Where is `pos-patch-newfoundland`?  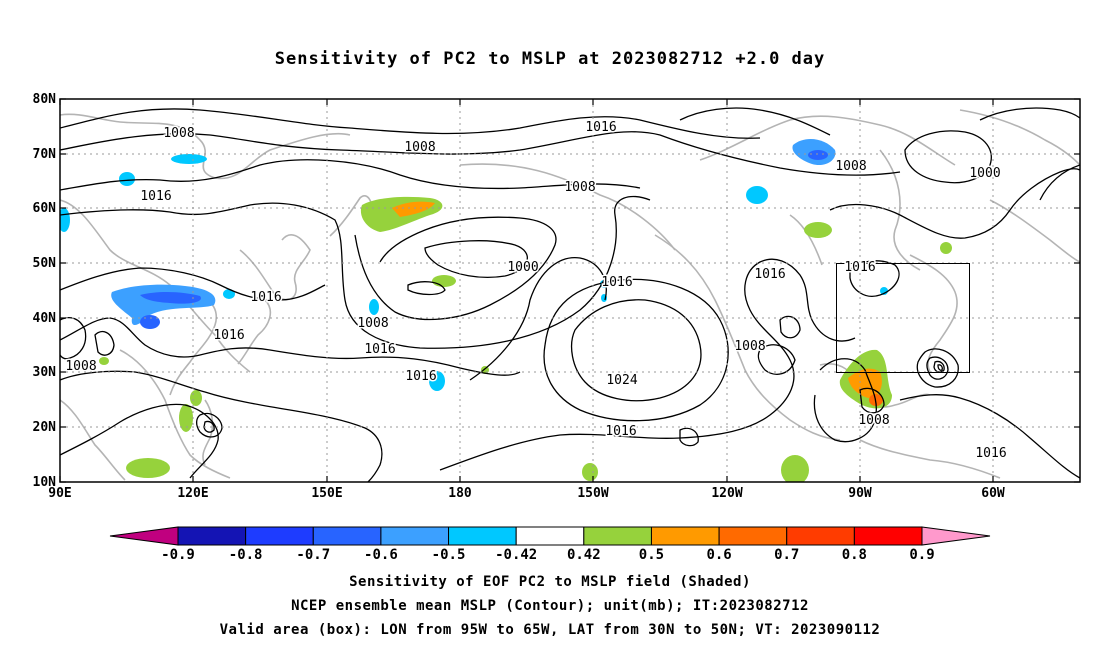 pos-patch-newfoundland is located at coordinates (946, 248).